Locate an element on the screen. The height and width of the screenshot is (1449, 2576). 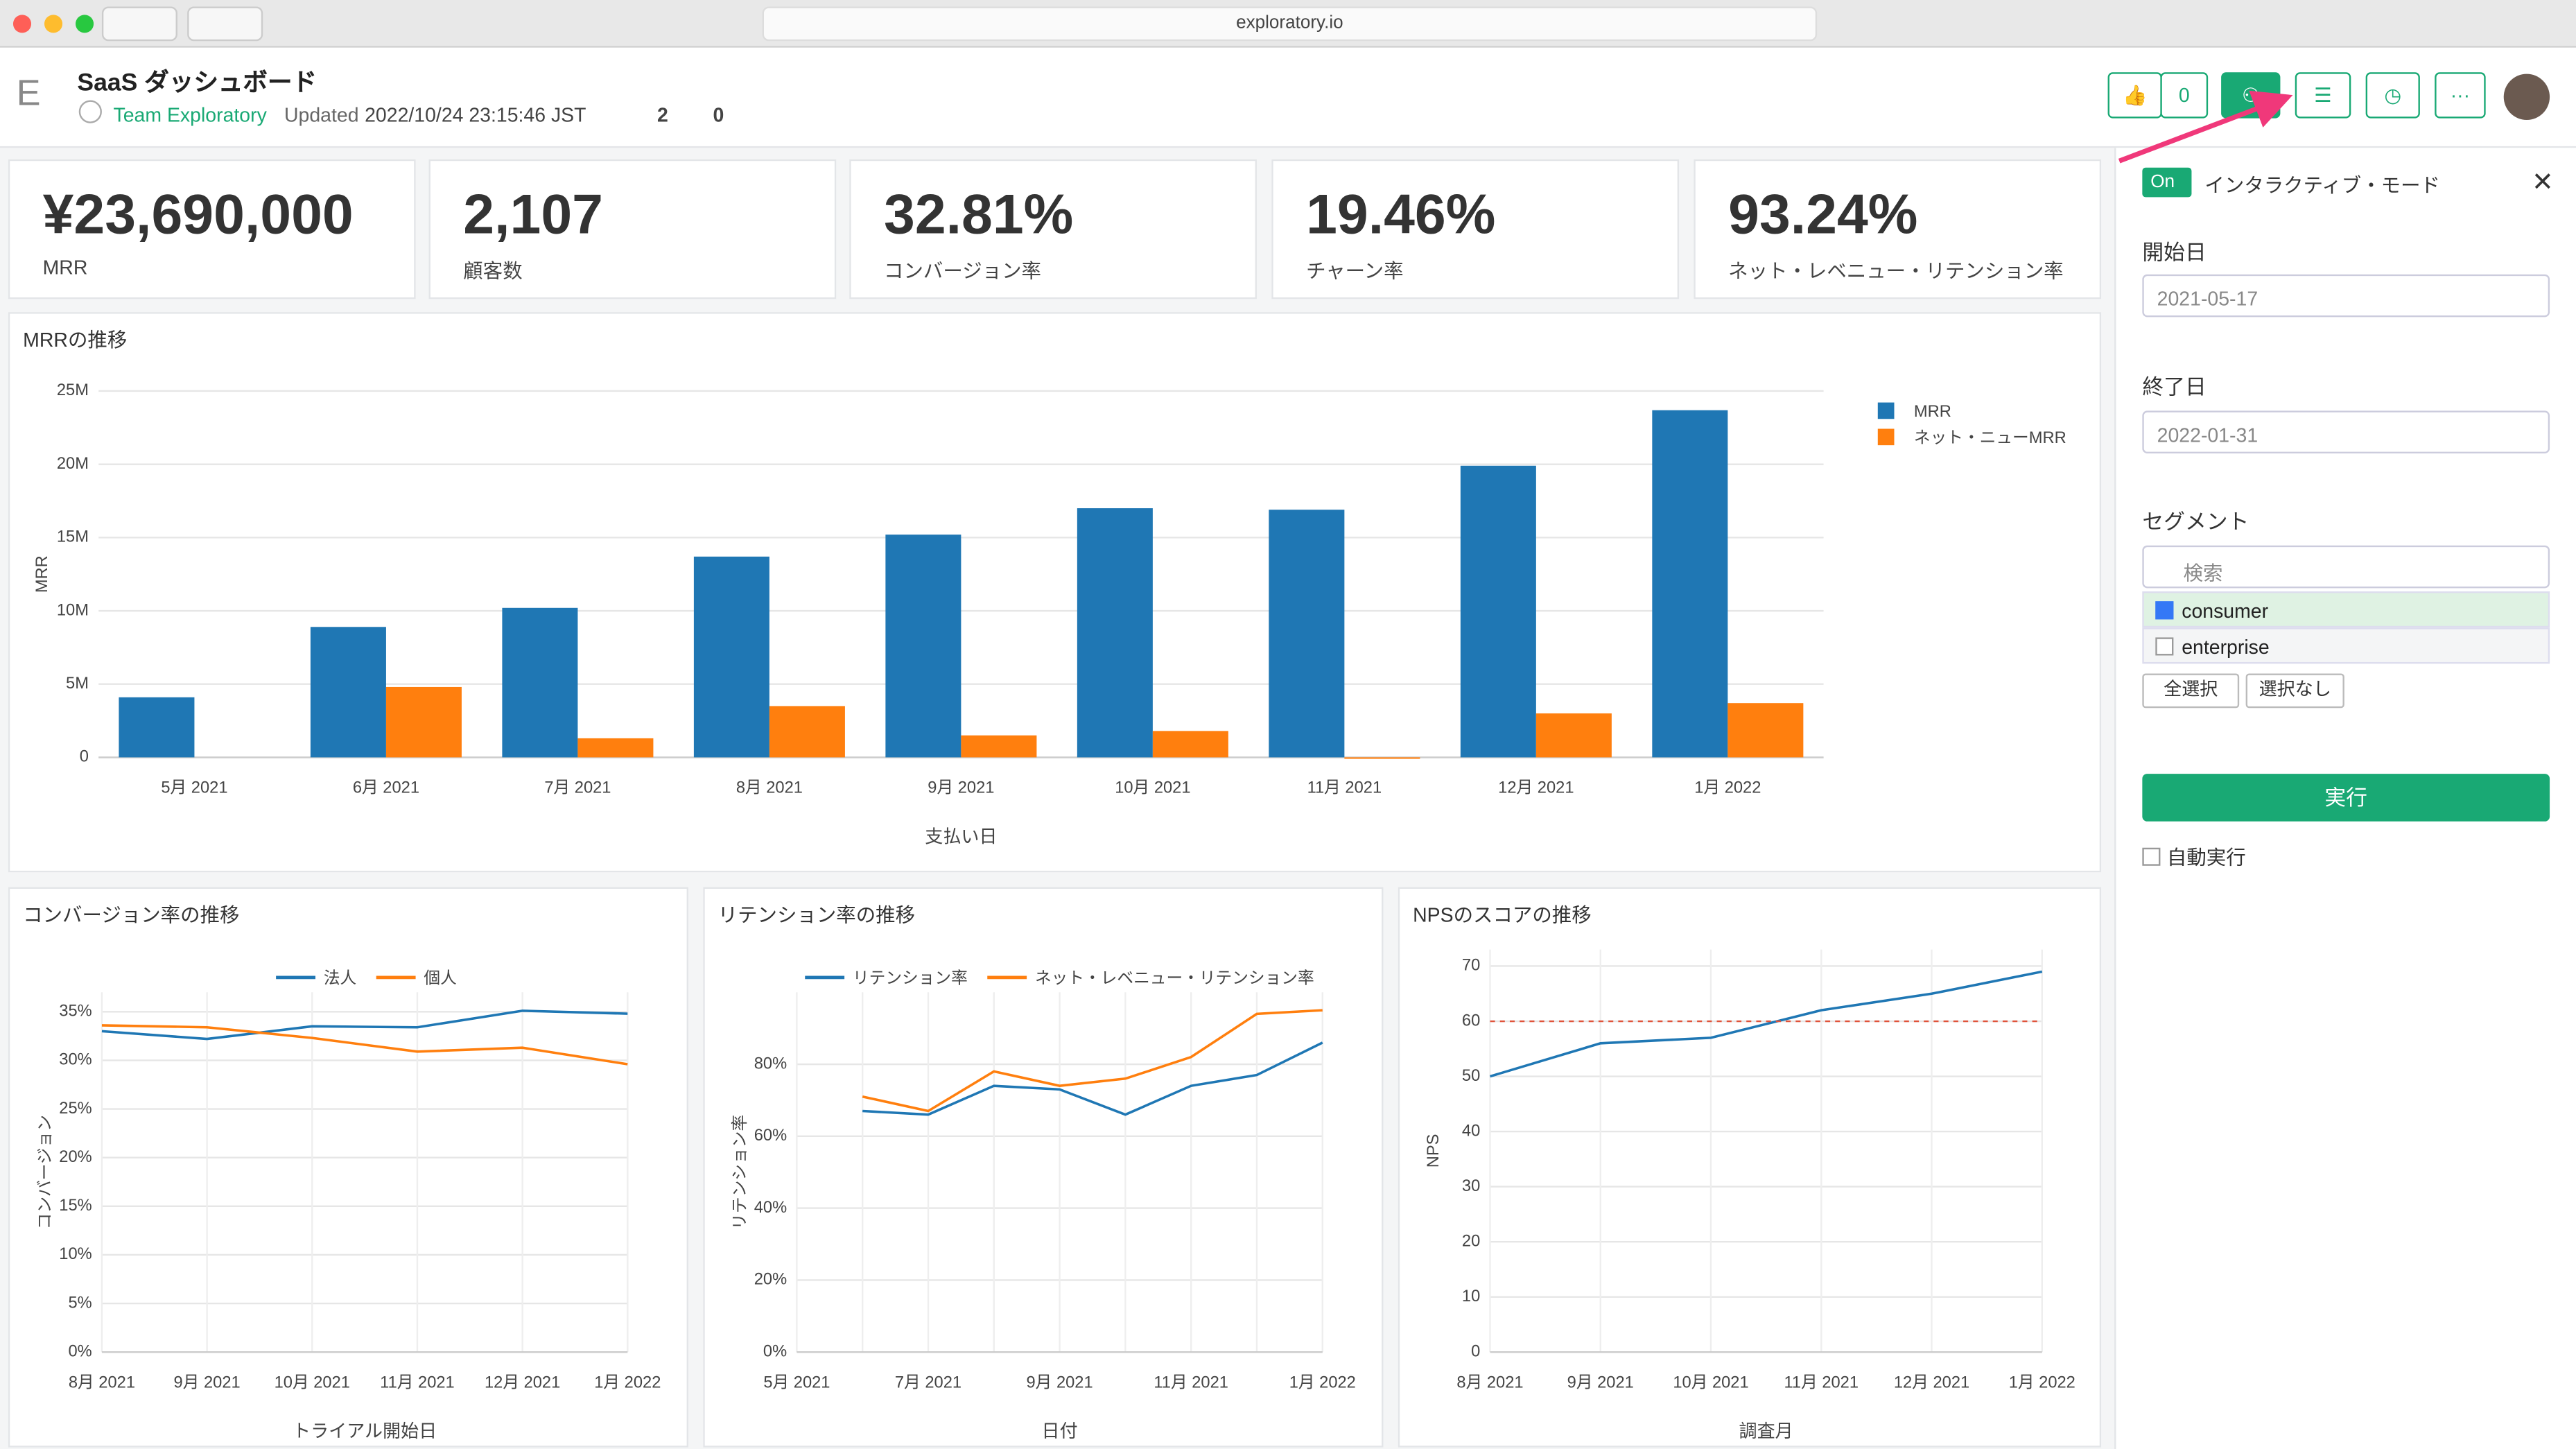
chart-title: リテンション率の推移 is located at coordinates (816, 915).